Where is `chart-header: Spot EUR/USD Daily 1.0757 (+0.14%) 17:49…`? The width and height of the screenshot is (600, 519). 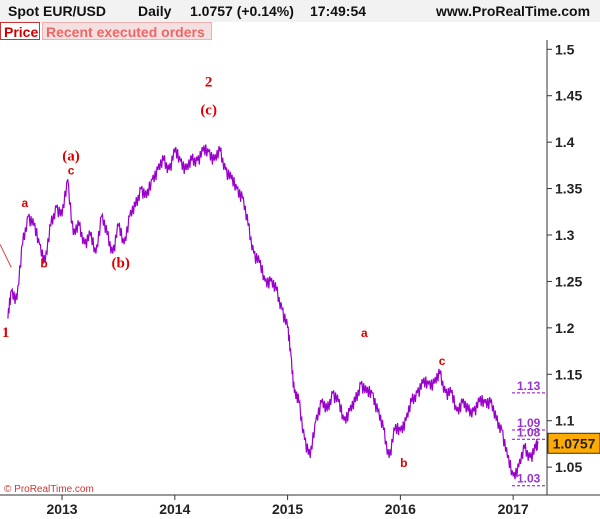
chart-header: Spot EUR/USD Daily 1.0757 (+0.14%) 17:49… is located at coordinates (300, 11).